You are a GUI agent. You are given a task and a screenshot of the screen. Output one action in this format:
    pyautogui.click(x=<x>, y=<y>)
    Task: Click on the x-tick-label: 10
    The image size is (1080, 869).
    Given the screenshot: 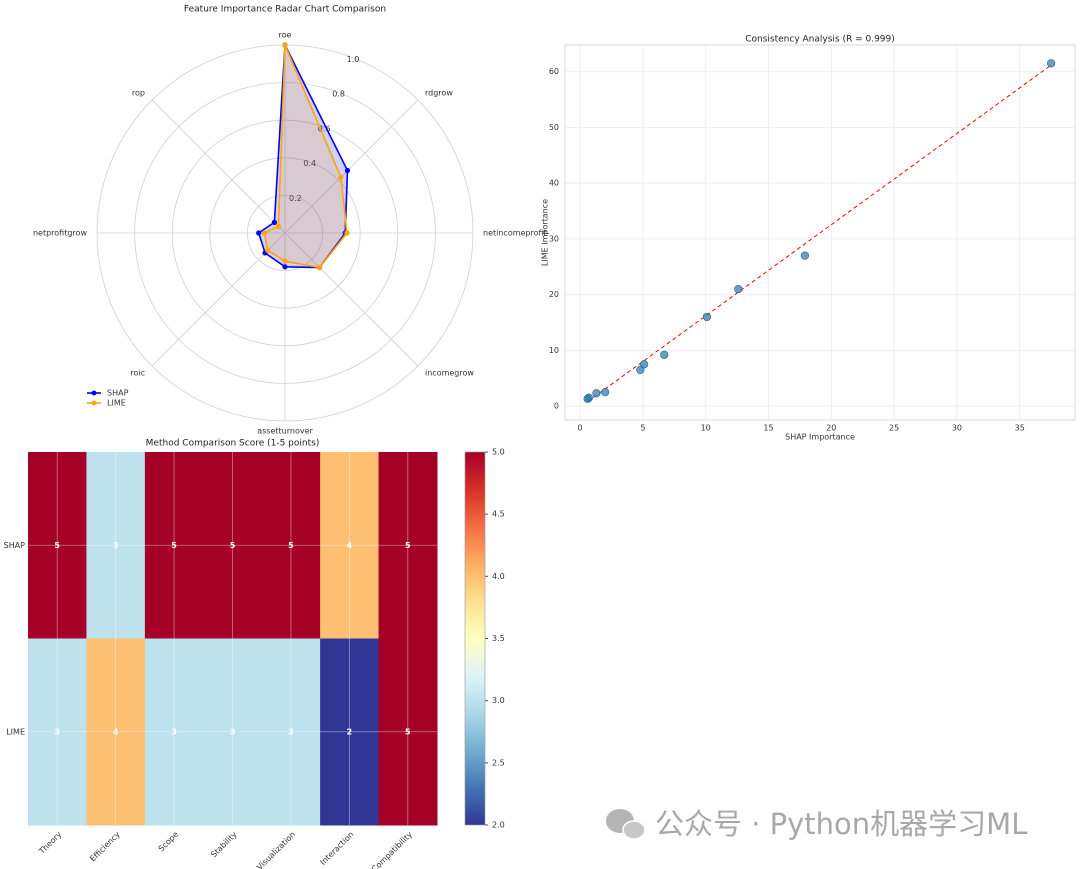 What is the action you would take?
    pyautogui.click(x=706, y=428)
    